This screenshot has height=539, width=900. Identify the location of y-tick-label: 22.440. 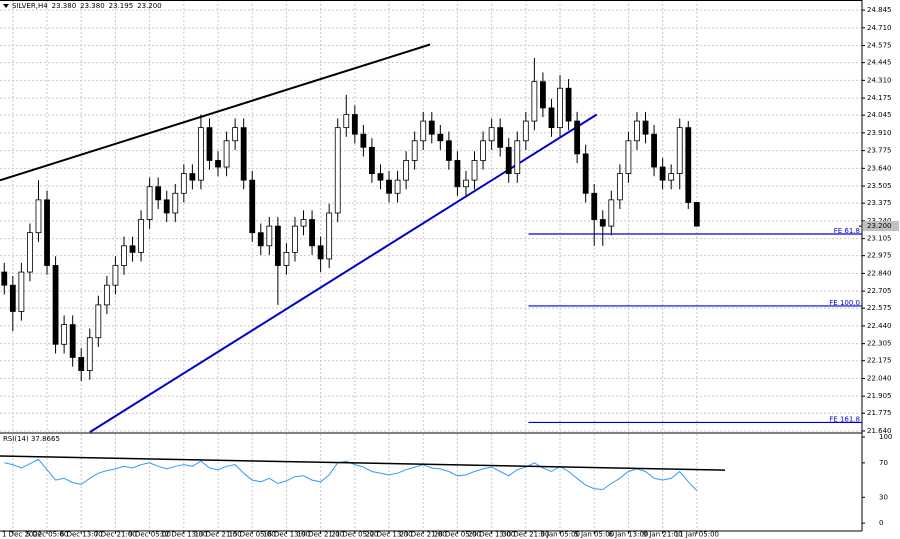
(879, 326).